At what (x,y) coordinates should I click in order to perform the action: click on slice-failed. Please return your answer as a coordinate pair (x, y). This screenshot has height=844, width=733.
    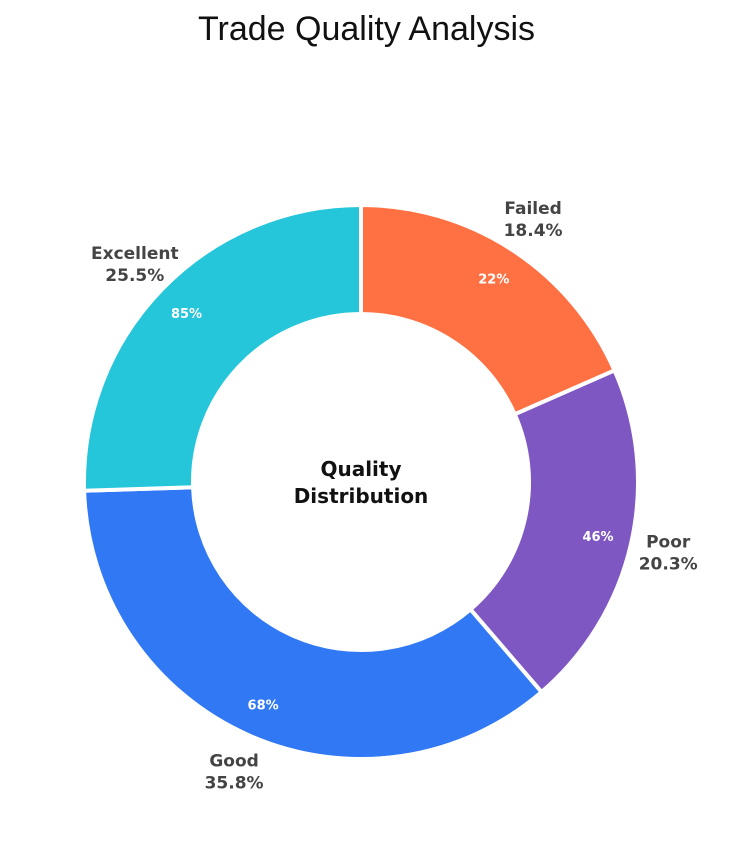
    Looking at the image, I should click on (488, 309).